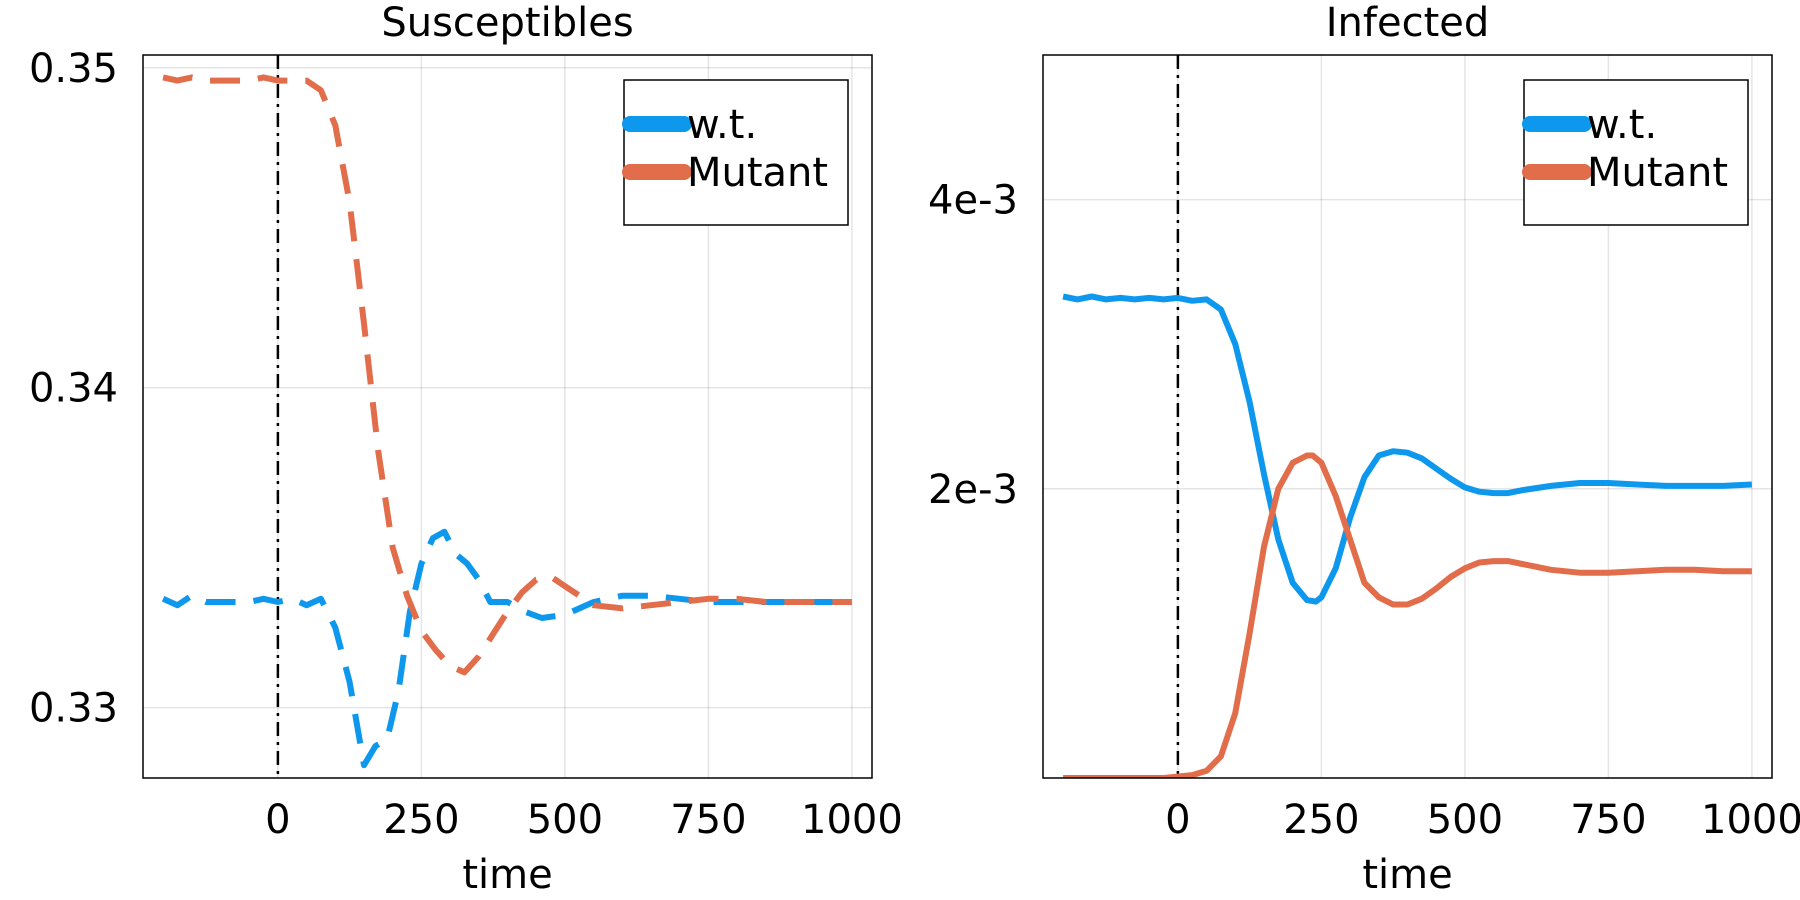 The height and width of the screenshot is (900, 1800). I want to click on chart-title: Infected, so click(1408, 23).